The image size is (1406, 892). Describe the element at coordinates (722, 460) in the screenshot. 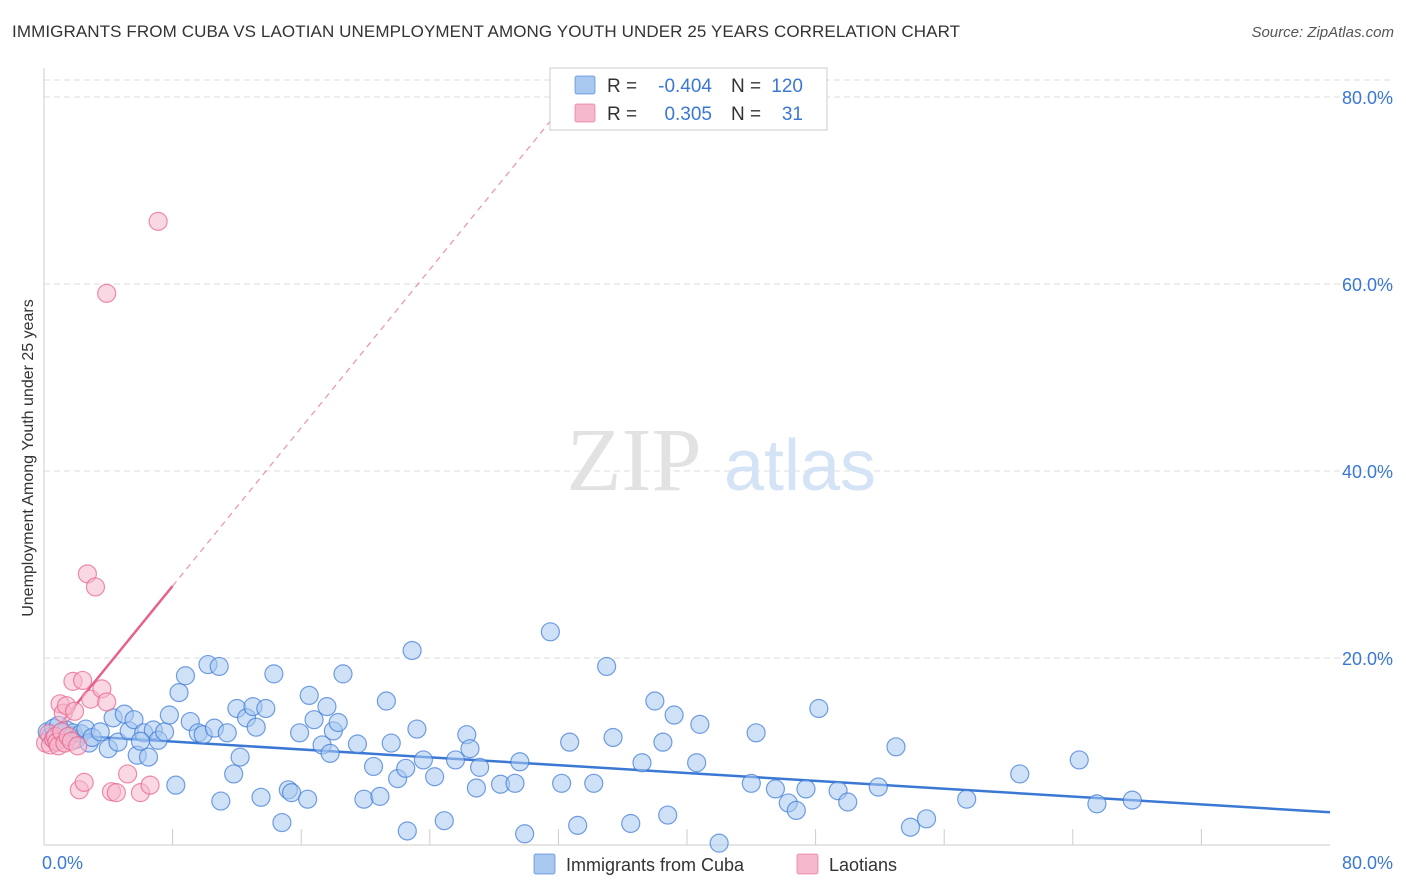

I see `watermark: ZIP atlas` at that location.